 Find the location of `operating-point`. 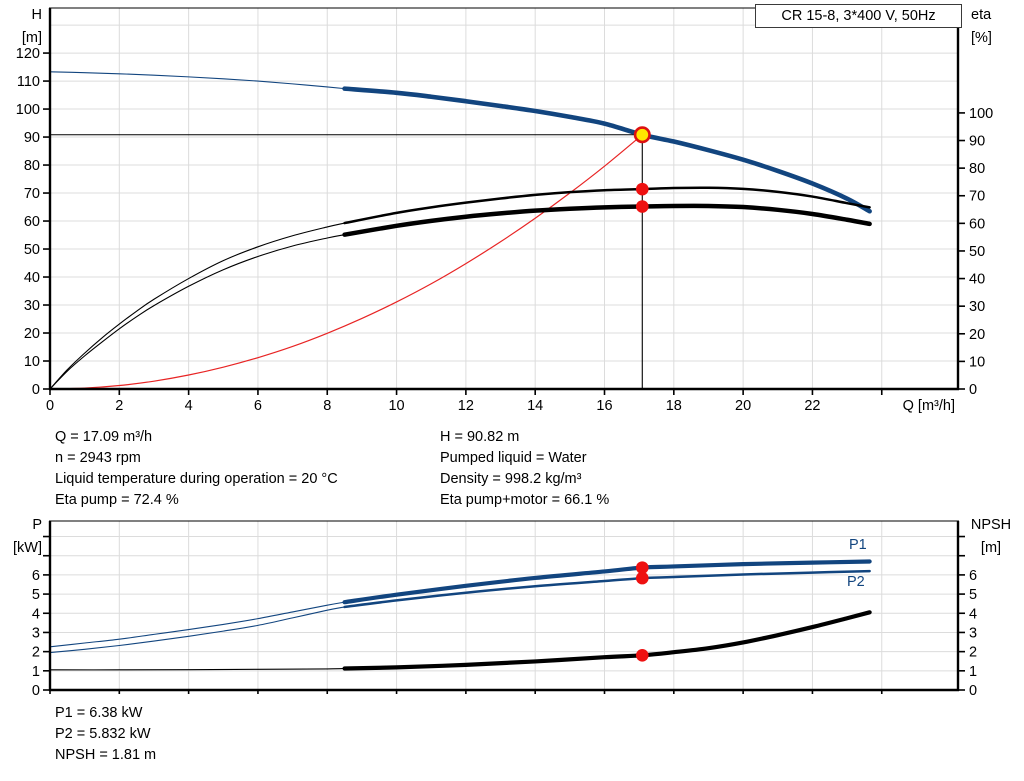

operating-point is located at coordinates (642, 135).